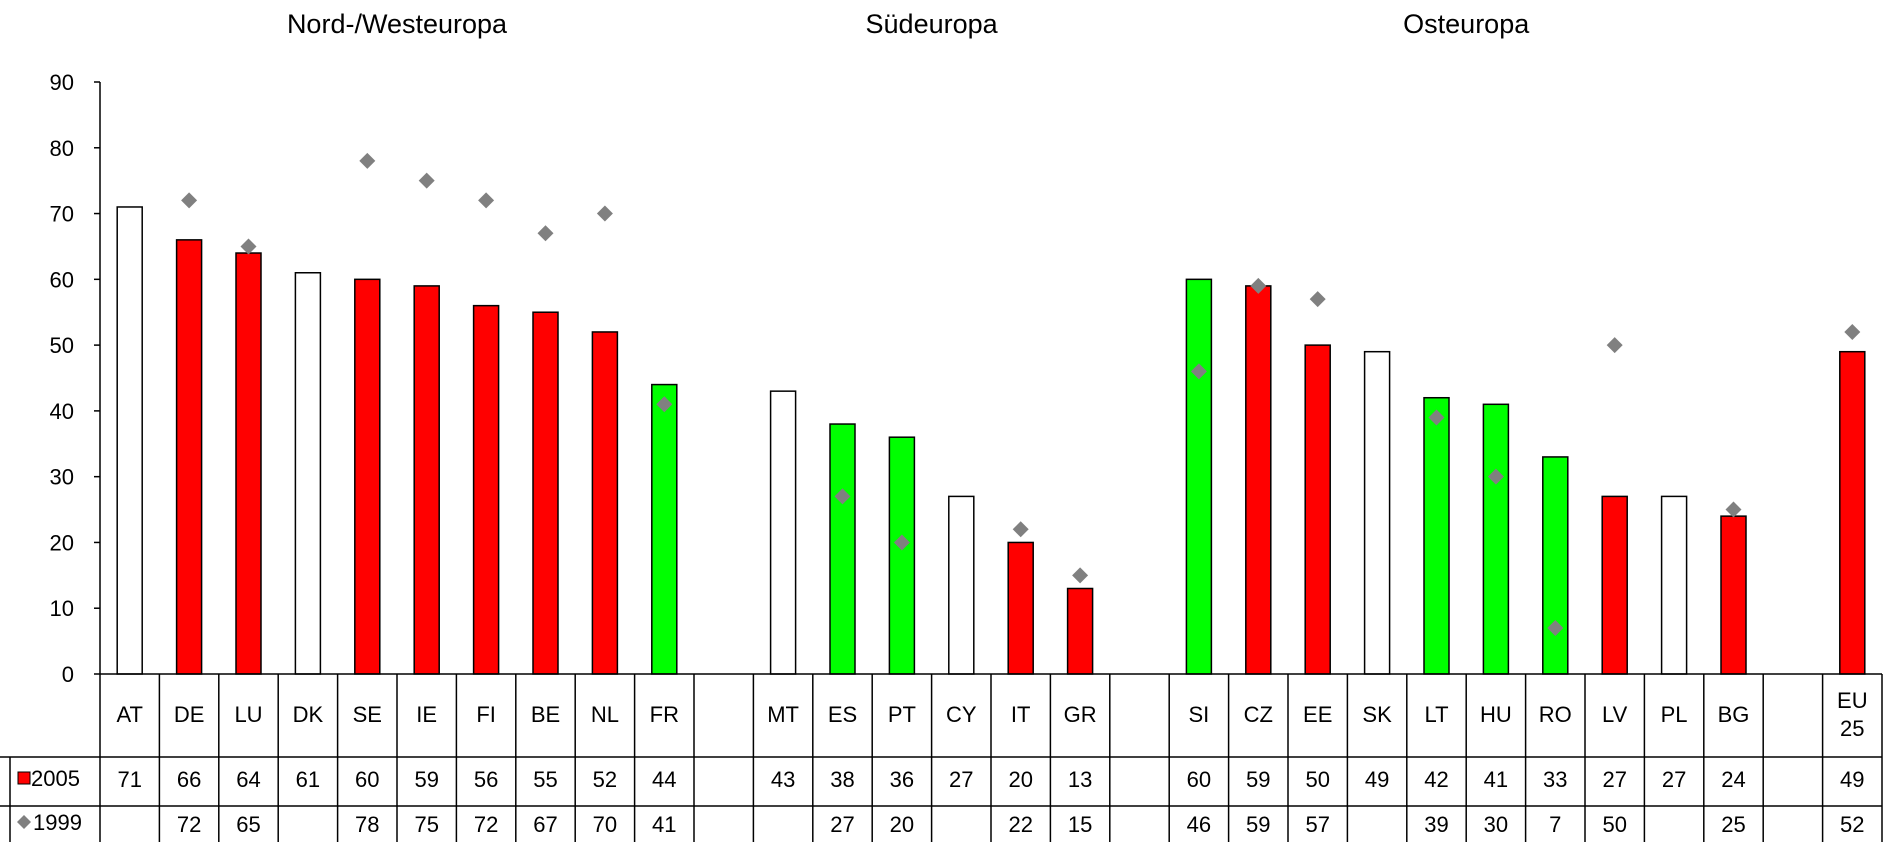 The height and width of the screenshot is (842, 1885). I want to click on category-label: 25, so click(1852, 728).